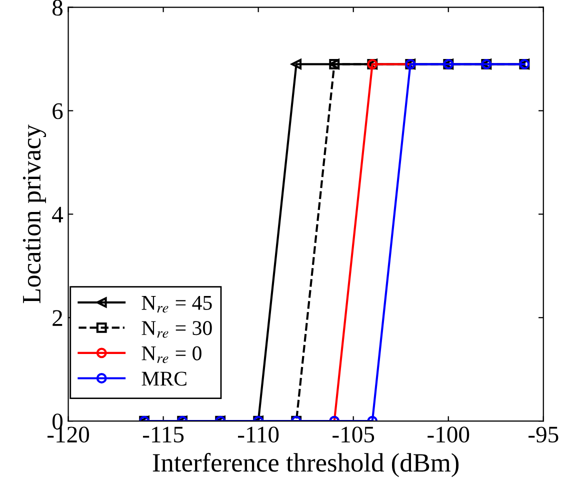 This screenshot has width=569, height=484. I want to click on y-tick-label: 2, so click(57, 318).